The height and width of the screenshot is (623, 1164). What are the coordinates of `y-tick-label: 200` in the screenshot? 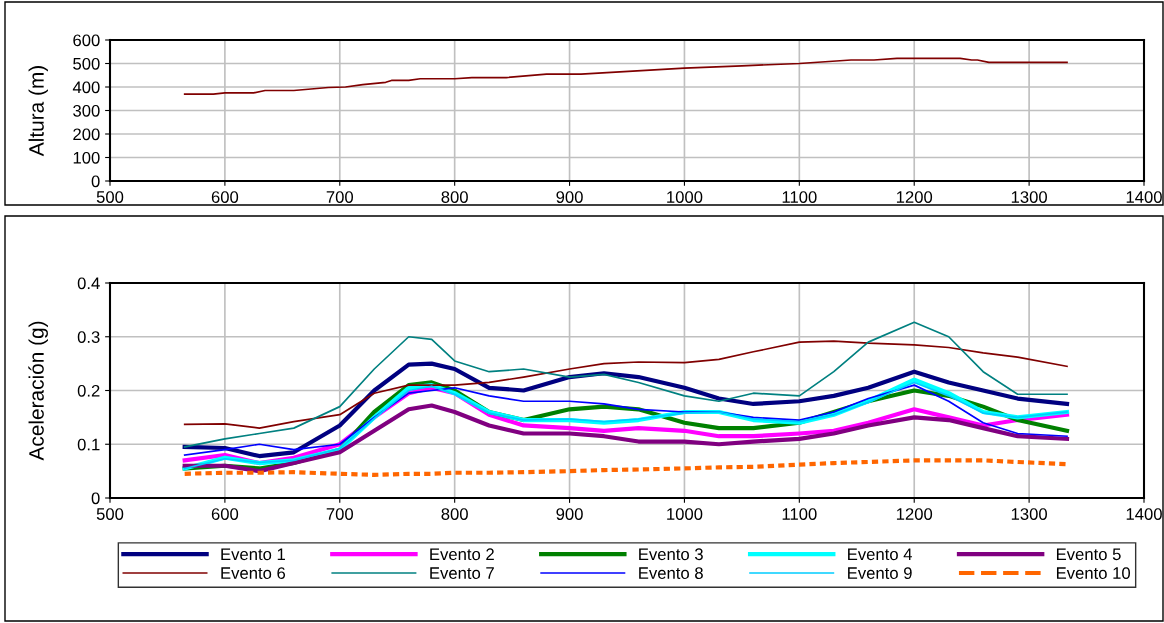 It's located at (86, 134).